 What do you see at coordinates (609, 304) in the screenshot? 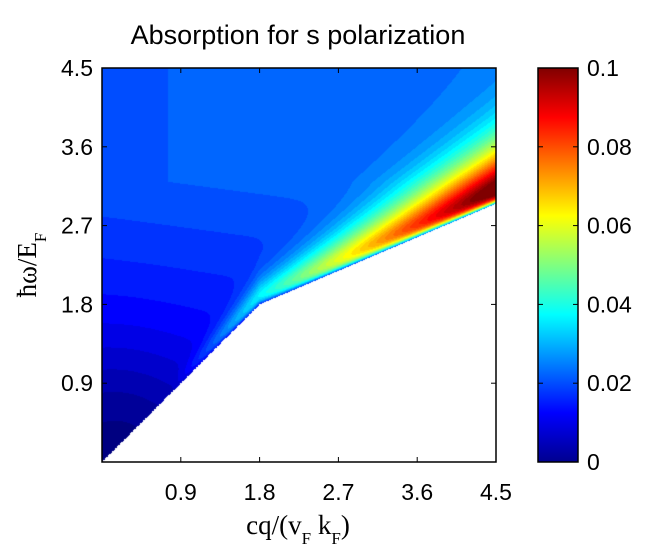
I see `colorbar-tick-label: 0.04` at bounding box center [609, 304].